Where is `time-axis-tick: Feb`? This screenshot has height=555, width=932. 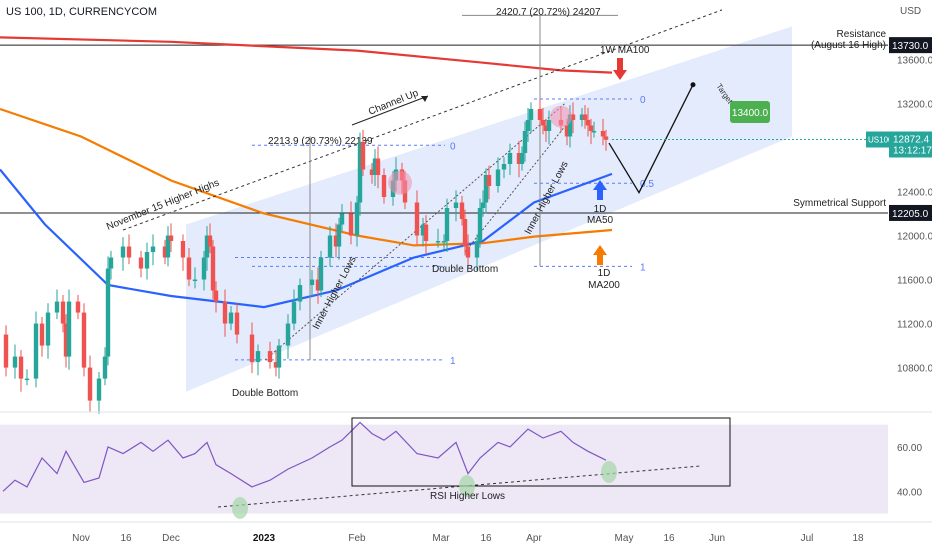
time-axis-tick: Feb is located at coordinates (357, 538).